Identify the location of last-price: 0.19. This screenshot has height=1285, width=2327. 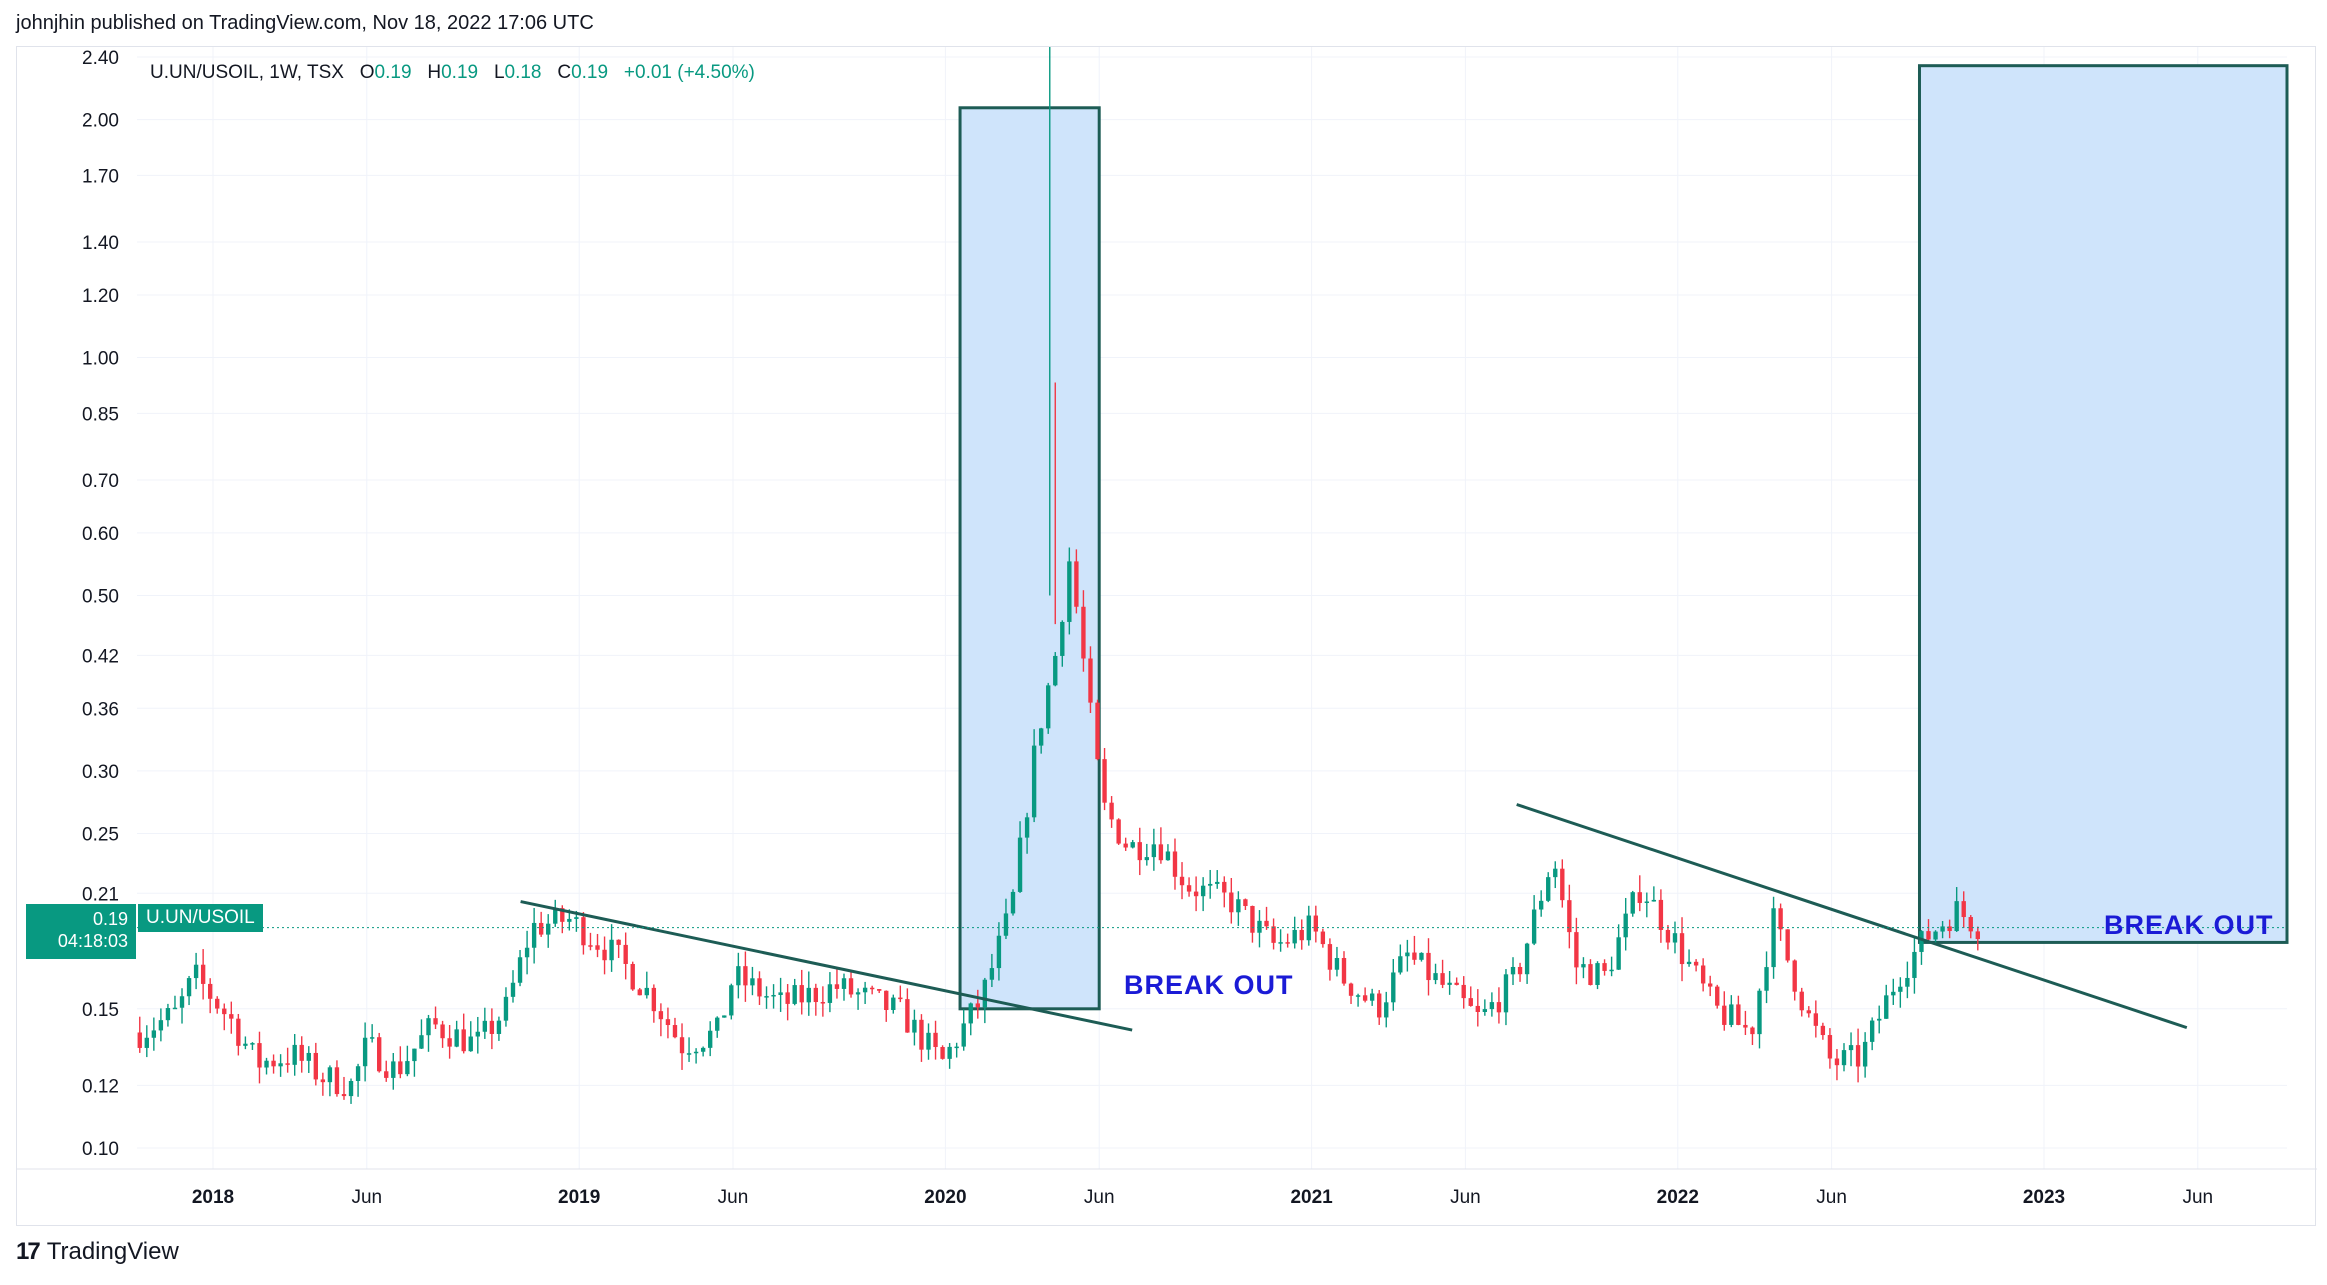
(110, 919).